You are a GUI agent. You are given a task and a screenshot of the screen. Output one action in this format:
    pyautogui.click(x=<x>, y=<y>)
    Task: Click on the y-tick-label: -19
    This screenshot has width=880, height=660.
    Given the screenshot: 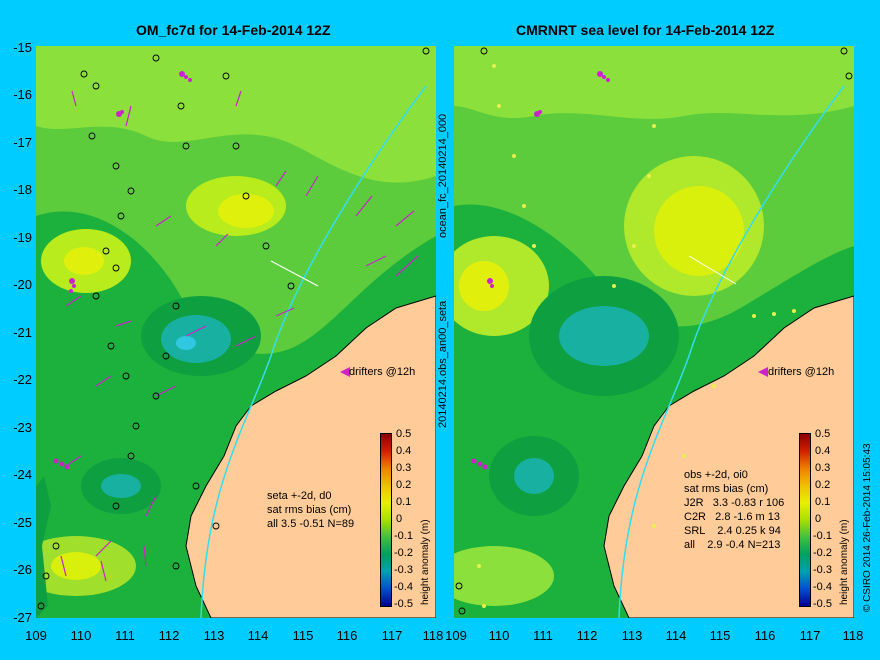 What is the action you would take?
    pyautogui.click(x=22, y=237)
    